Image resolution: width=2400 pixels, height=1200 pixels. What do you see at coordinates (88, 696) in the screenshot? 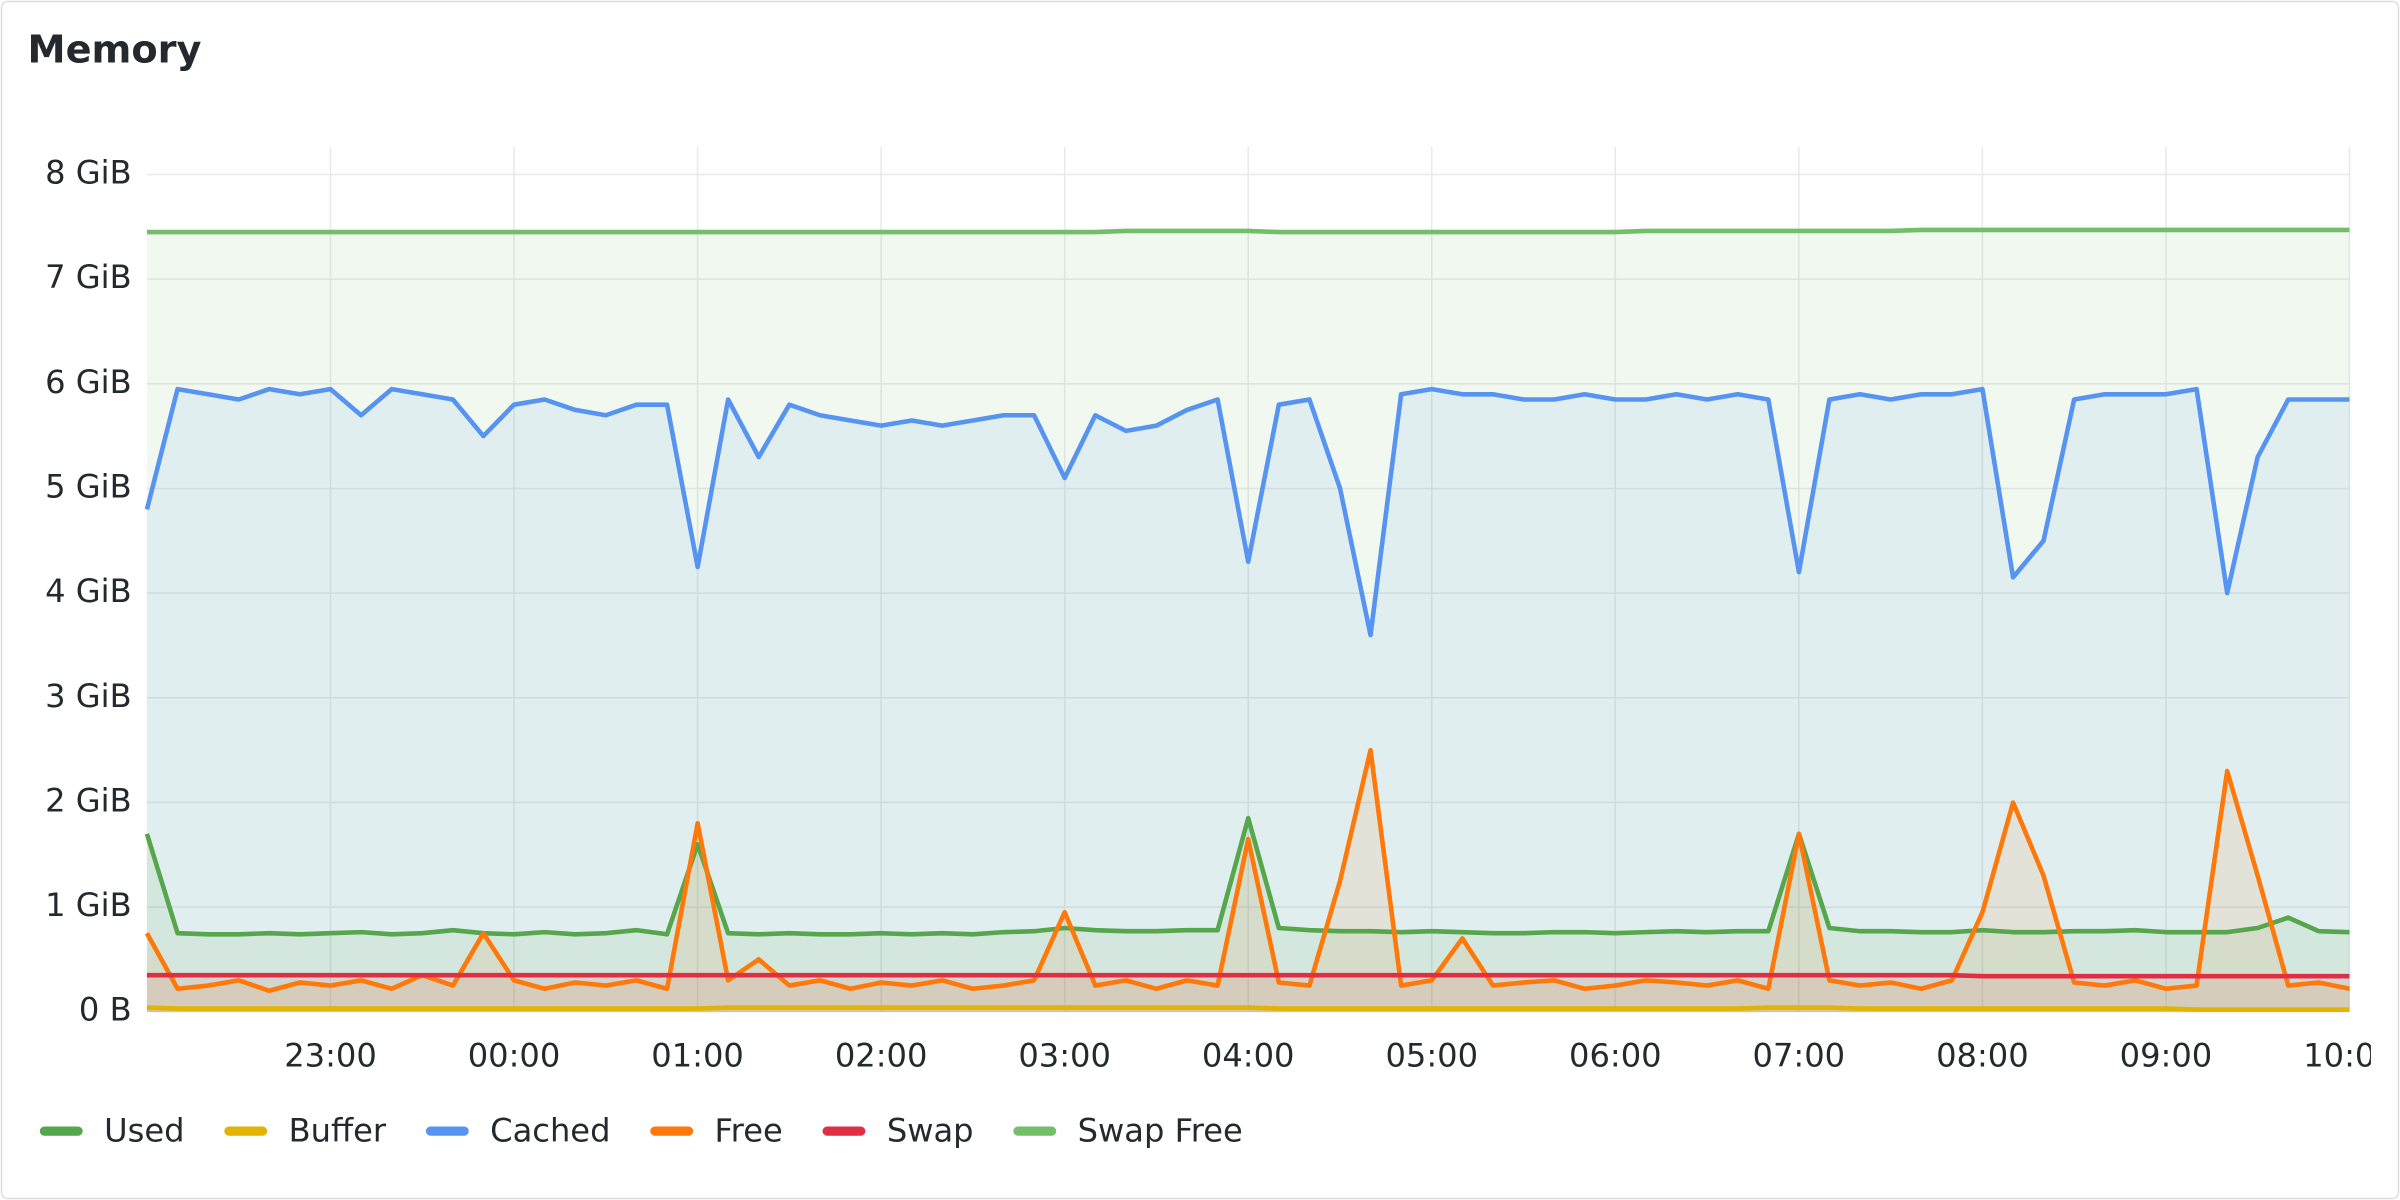
I see `y-tick-label: 3 GiB` at bounding box center [88, 696].